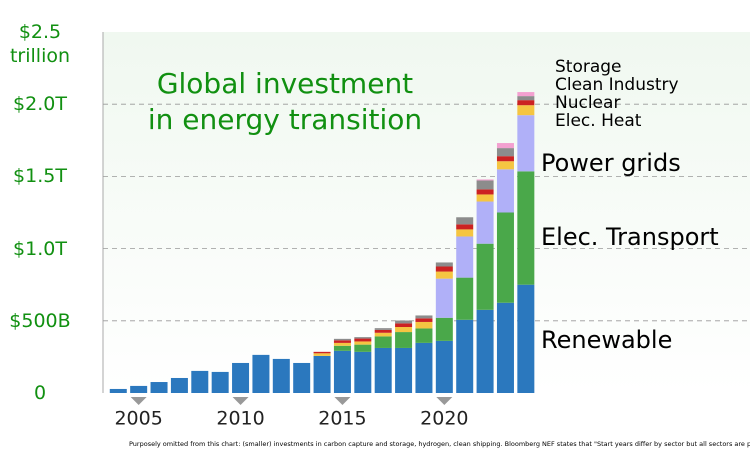 The image size is (750, 450). What do you see at coordinates (40, 393) in the screenshot?
I see `y-tick-label: 0` at bounding box center [40, 393].